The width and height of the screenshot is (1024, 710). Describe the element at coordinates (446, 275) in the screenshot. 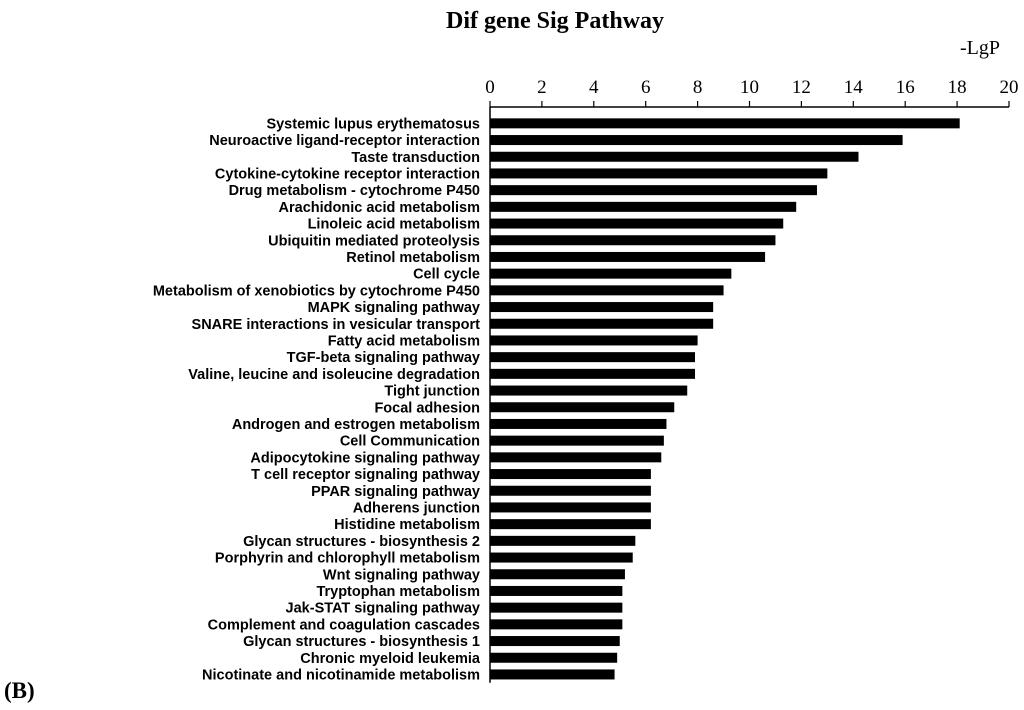

I see `category-label: Cell cycle` at that location.